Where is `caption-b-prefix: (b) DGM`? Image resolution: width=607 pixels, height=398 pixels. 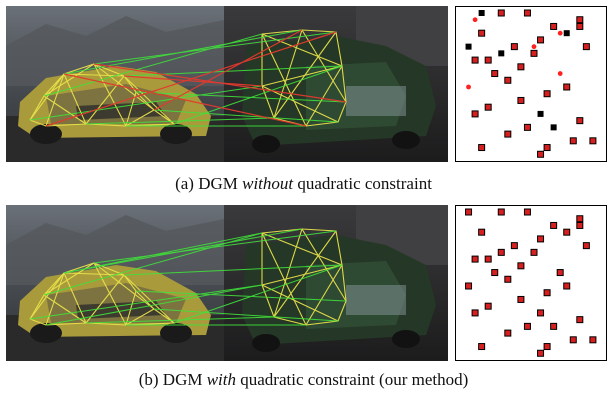 caption-b-prefix: (b) DGM is located at coordinates (172, 379).